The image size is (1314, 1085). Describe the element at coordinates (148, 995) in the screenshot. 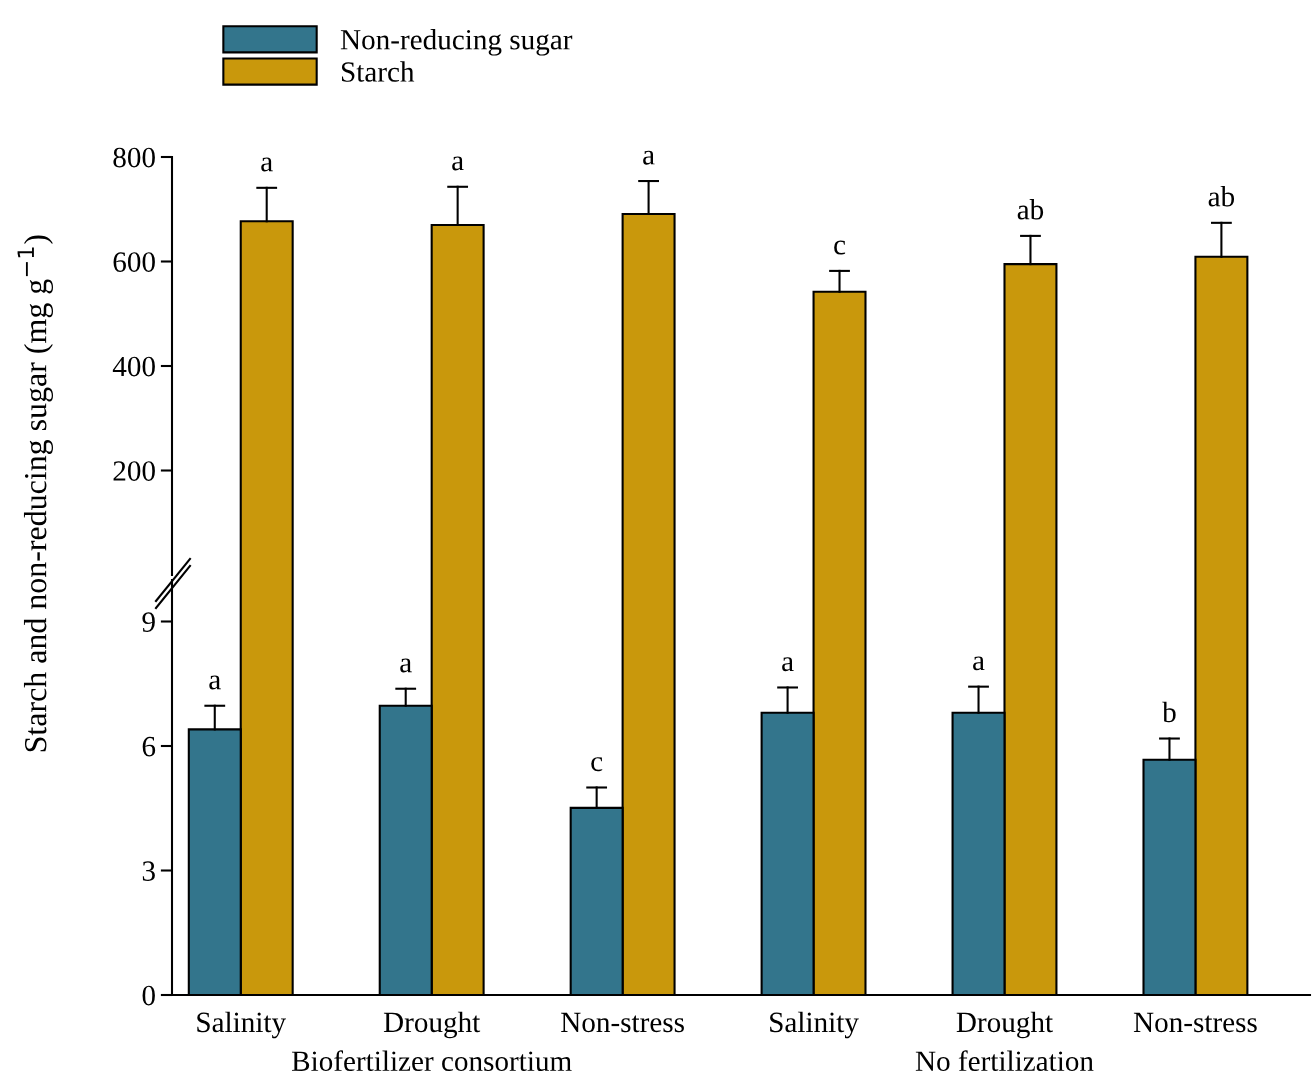

I see `y-tick-label: 0` at that location.